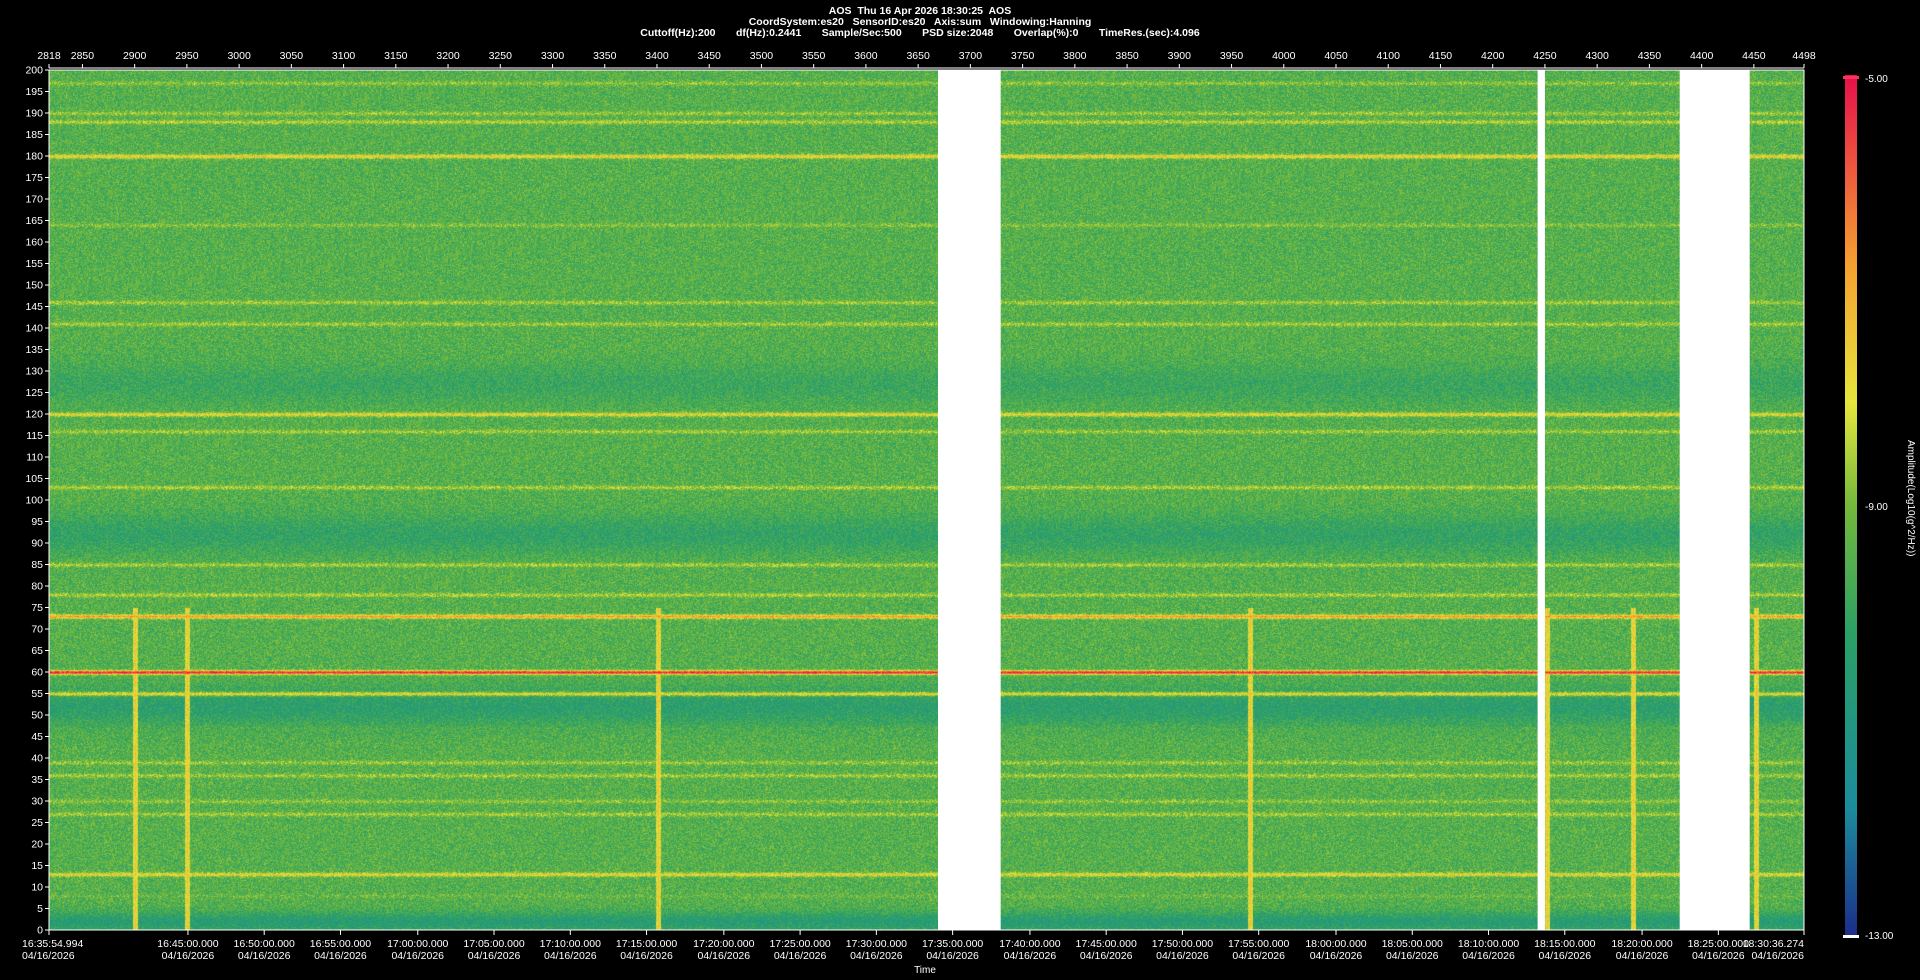  Describe the element at coordinates (876, 944) in the screenshot. I see `time-tick-label: 17:30:00.000` at that location.